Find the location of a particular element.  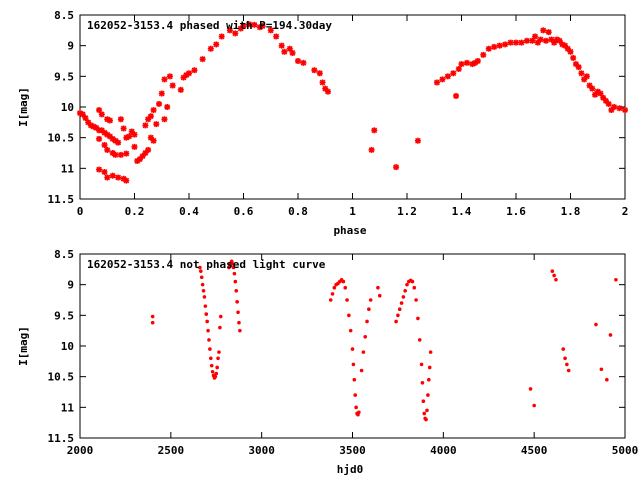

phased-x-axis-label: phase is located at coordinates (349, 230).